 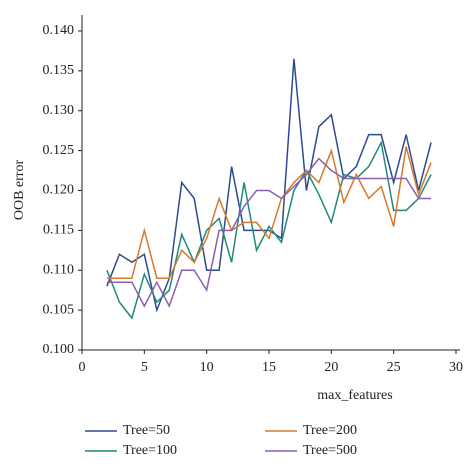 I want to click on x-tick-label: 30, so click(x=456, y=367).